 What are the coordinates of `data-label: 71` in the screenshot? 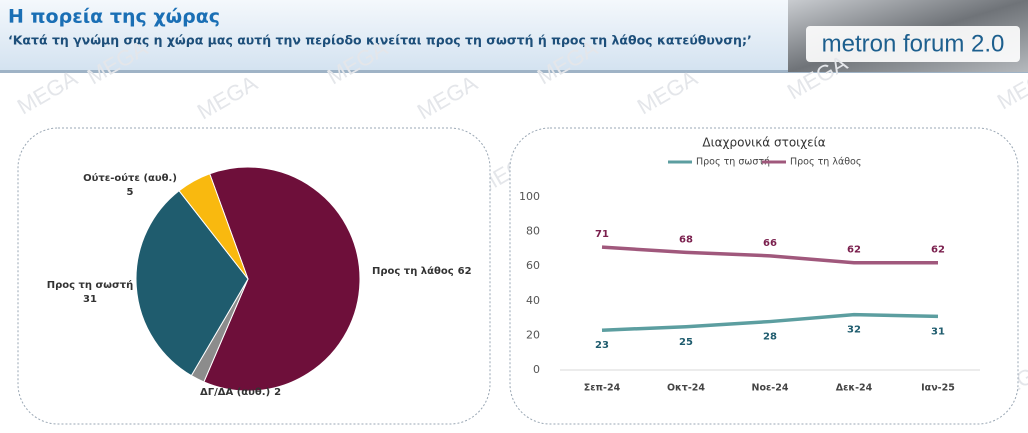 It's located at (602, 234).